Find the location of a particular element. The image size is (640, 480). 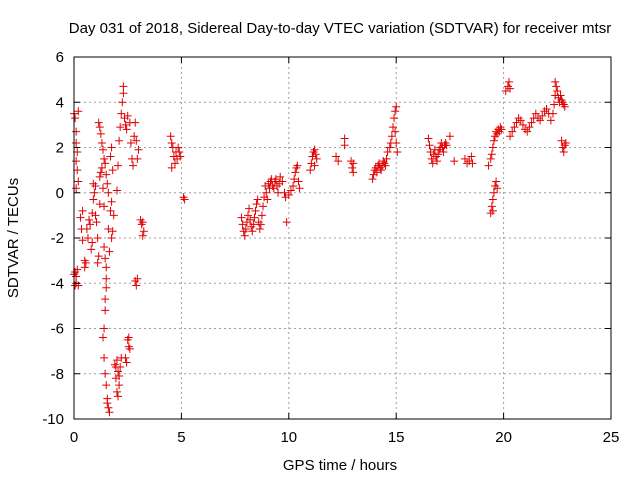

y-tick-label: 0 is located at coordinates (60, 193).